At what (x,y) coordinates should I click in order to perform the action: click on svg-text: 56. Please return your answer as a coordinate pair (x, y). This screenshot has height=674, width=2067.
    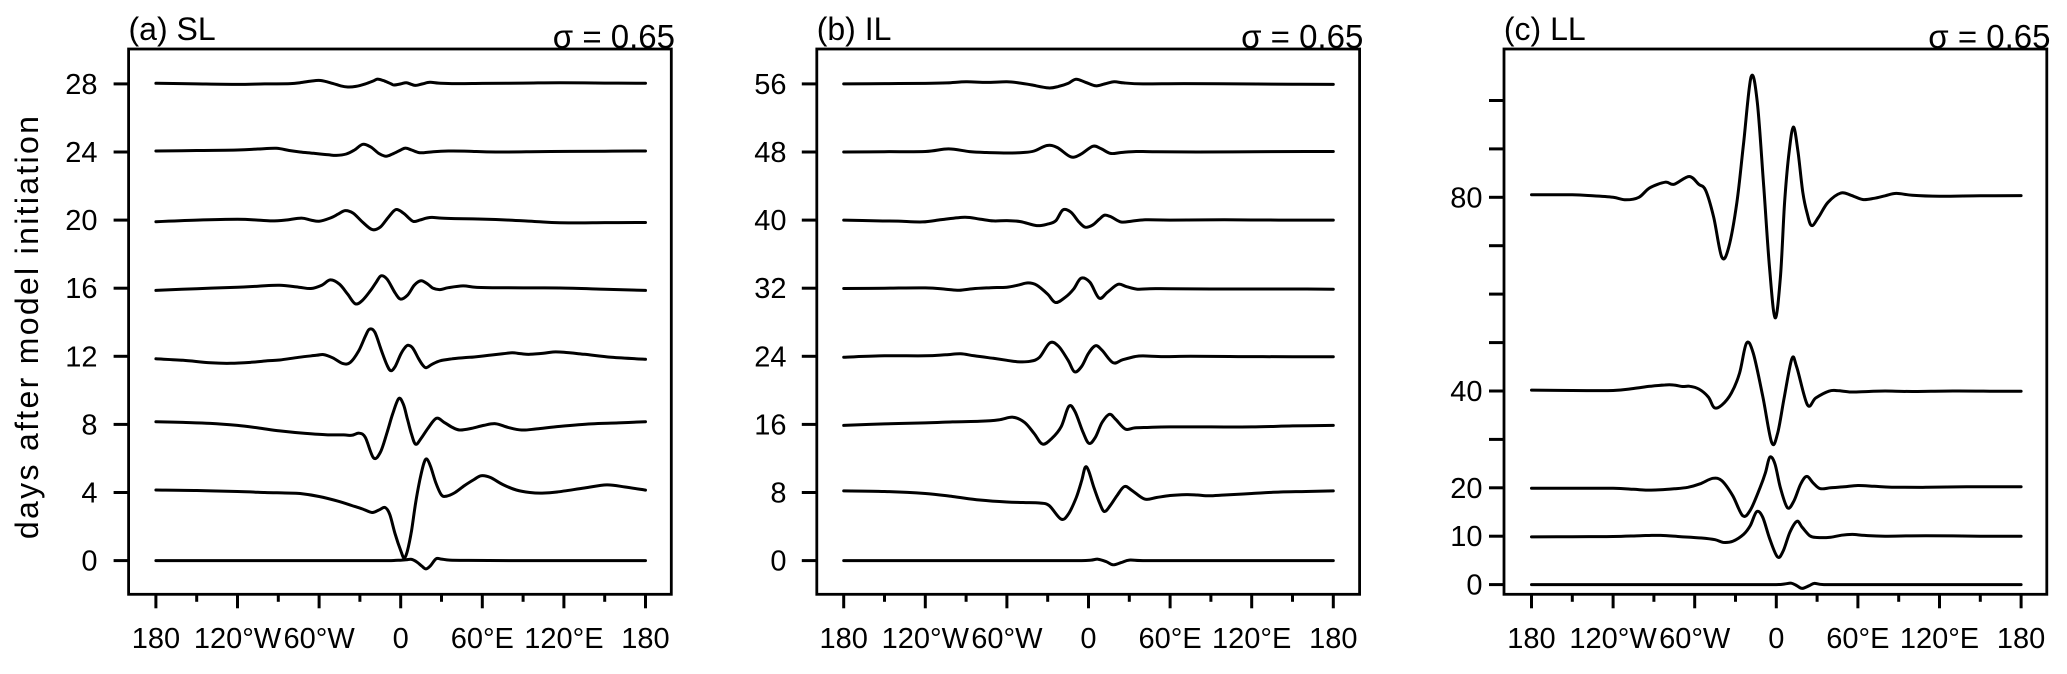
    Looking at the image, I should click on (770, 85).